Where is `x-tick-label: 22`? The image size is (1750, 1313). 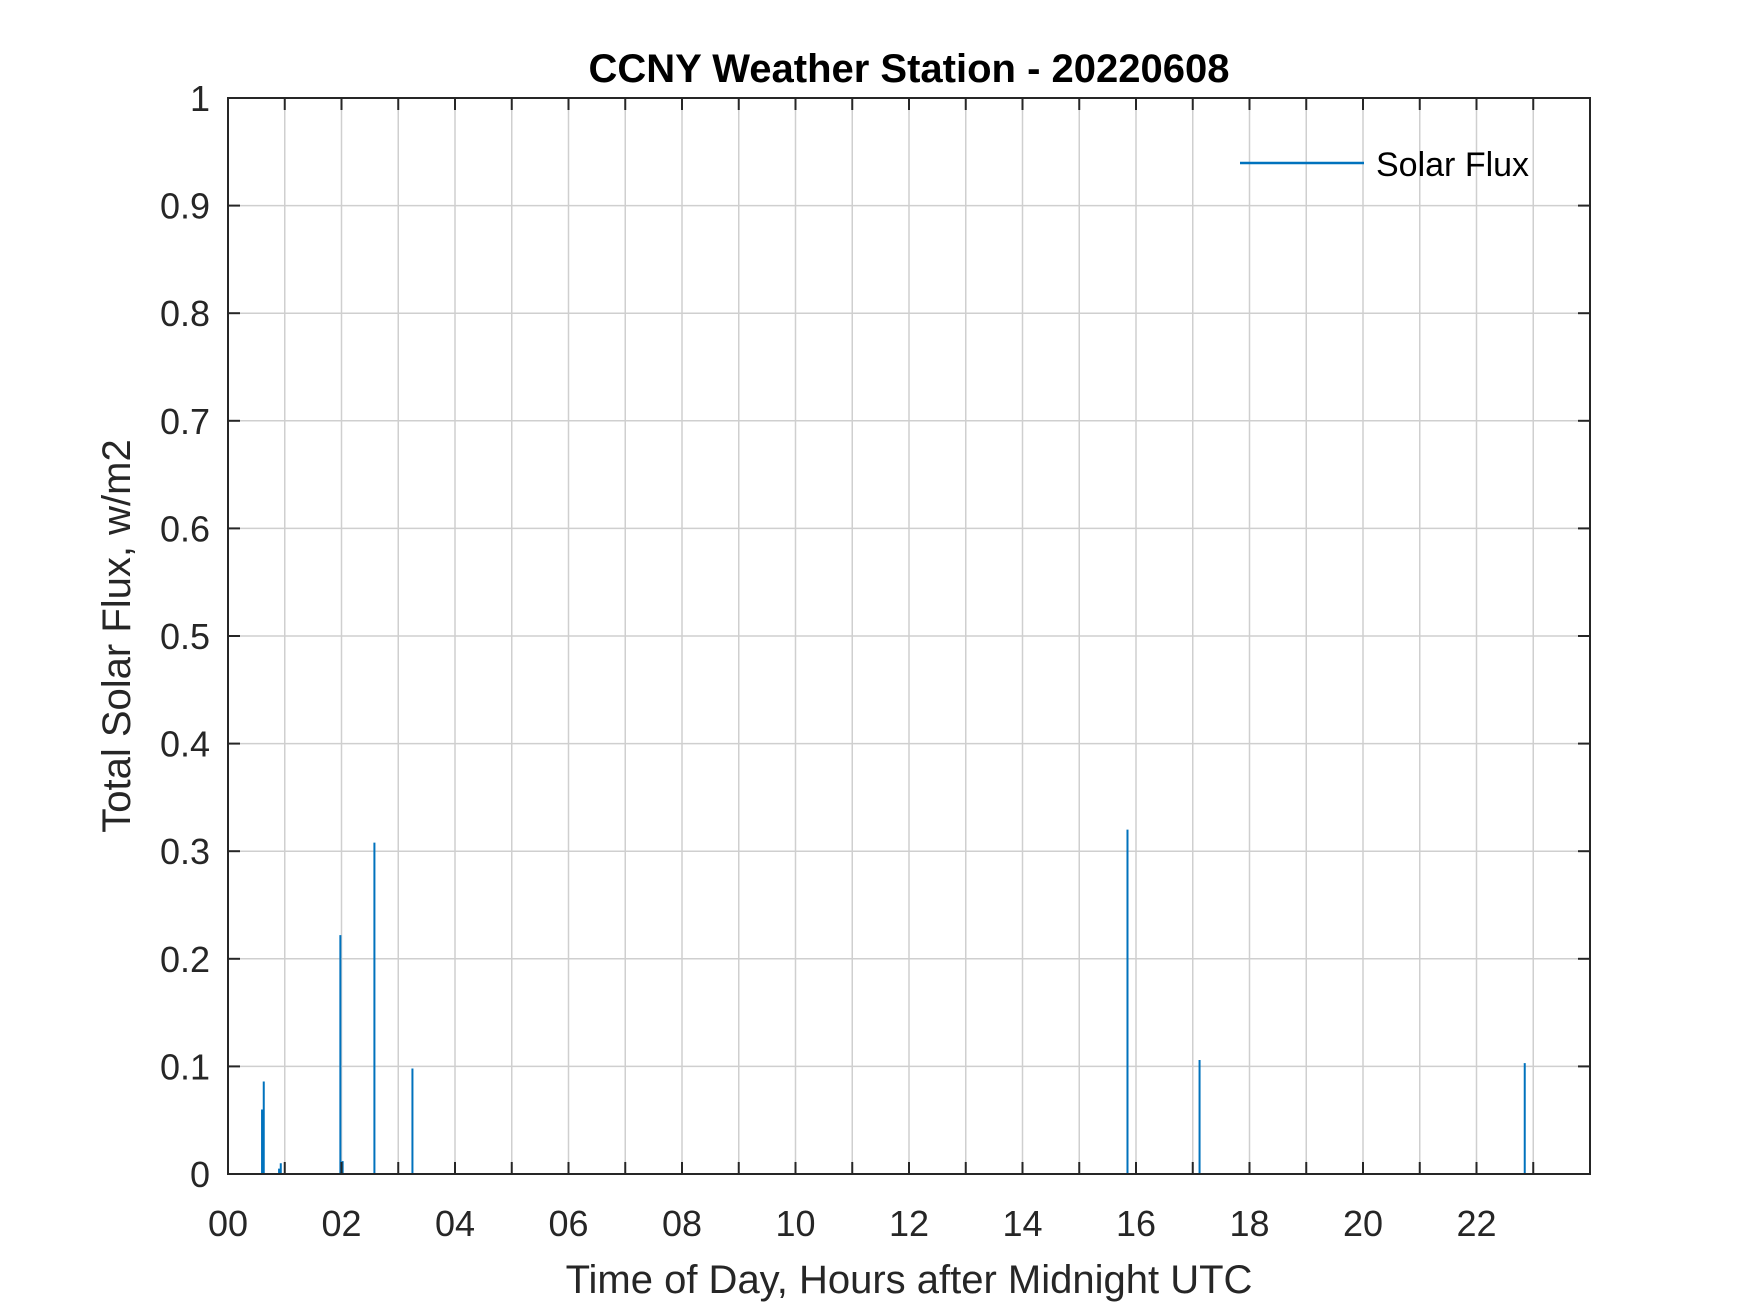 x-tick-label: 22 is located at coordinates (1476, 1223).